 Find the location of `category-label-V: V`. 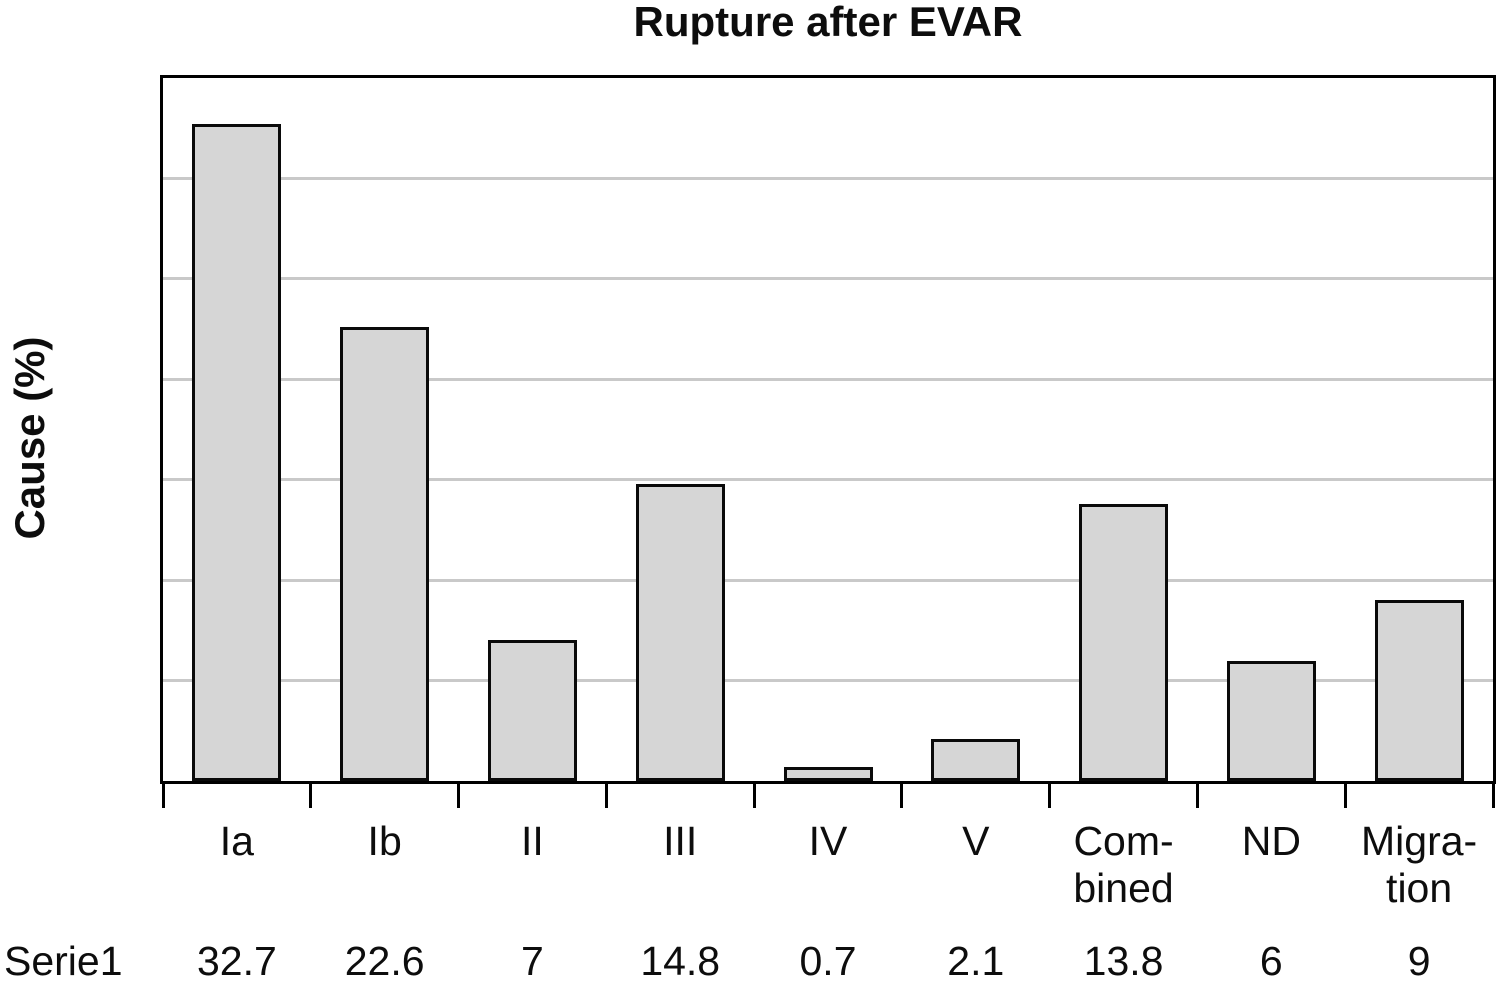

category-label-V: V is located at coordinates (976, 841).